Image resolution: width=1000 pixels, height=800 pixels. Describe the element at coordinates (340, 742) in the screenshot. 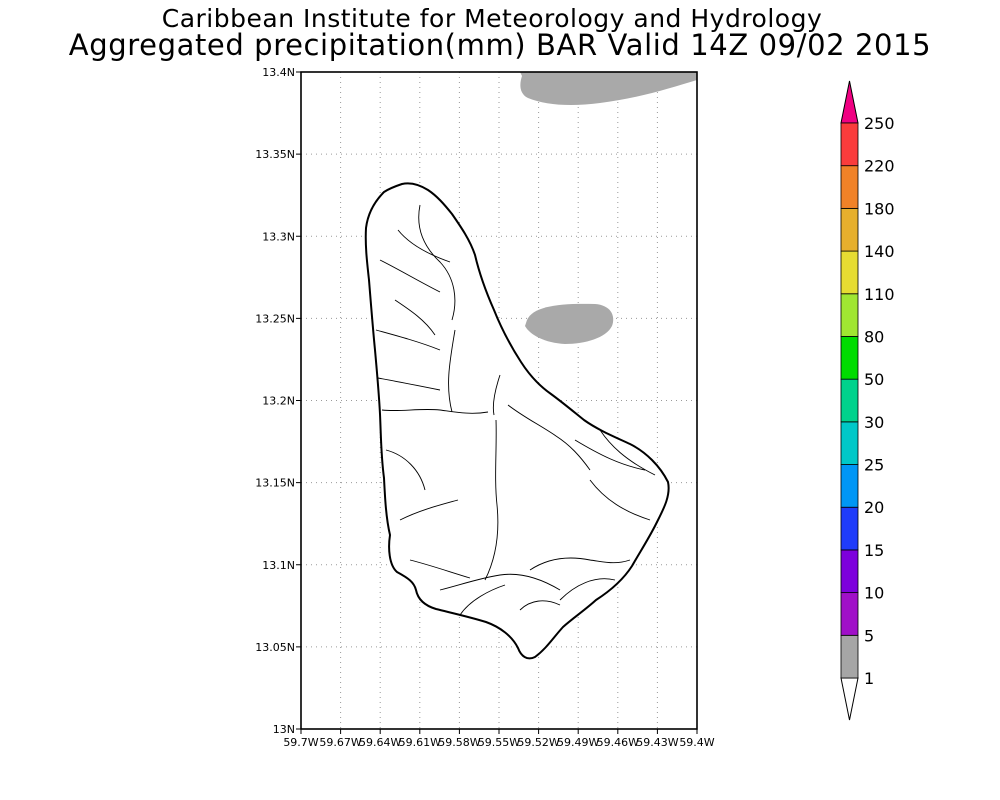

I see `x-tick-label: 59.67W` at that location.